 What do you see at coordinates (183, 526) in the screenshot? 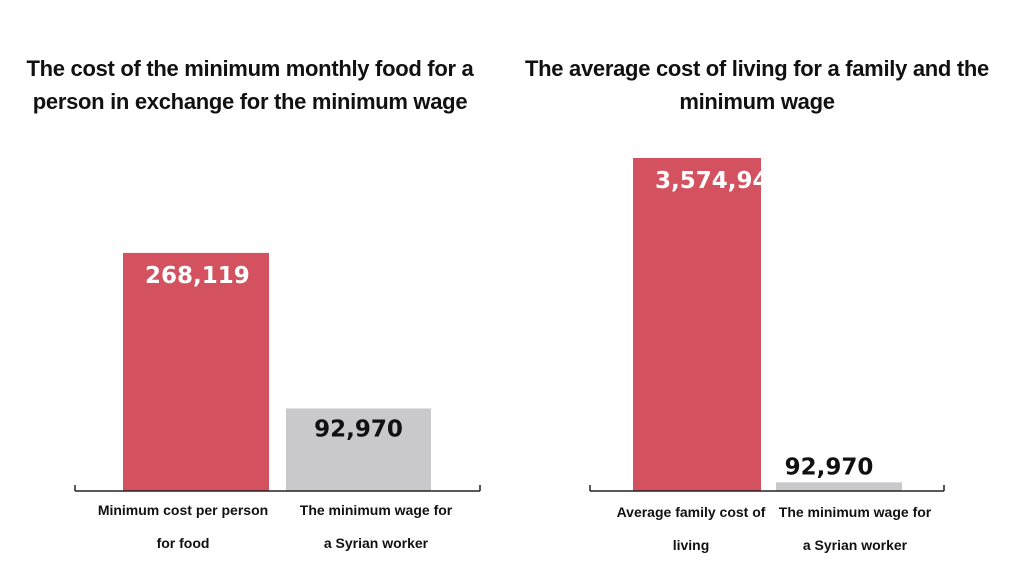
I see `category-label: Minimum cost per person for food` at bounding box center [183, 526].